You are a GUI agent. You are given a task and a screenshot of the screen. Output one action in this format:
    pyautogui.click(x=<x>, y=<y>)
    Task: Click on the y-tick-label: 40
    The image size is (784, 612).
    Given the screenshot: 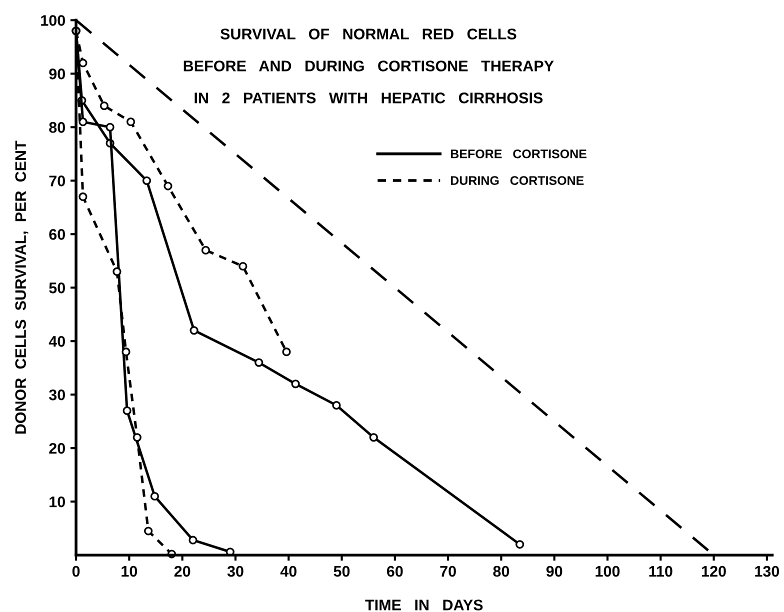 What is the action you would take?
    pyautogui.click(x=57, y=341)
    